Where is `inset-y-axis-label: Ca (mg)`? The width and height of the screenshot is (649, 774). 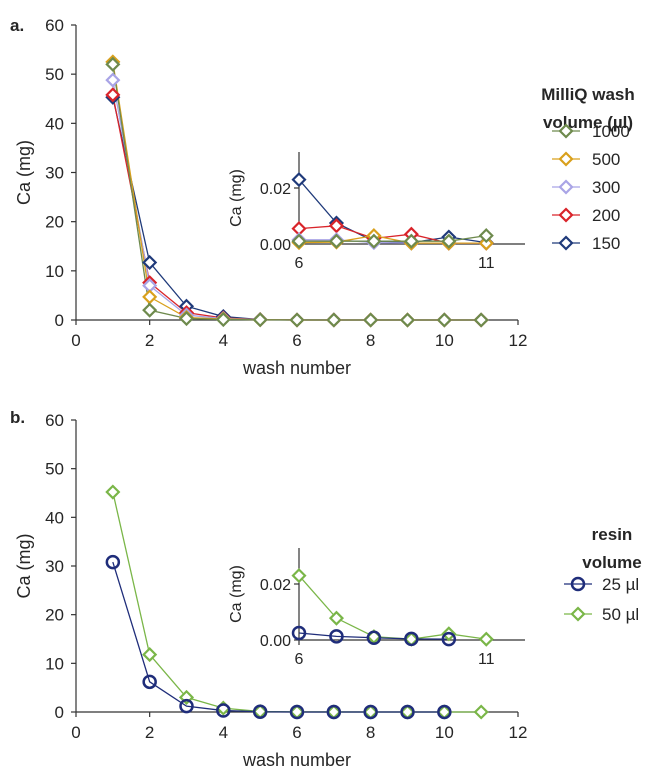 inset-y-axis-label: Ca (mg) is located at coordinates (236, 594).